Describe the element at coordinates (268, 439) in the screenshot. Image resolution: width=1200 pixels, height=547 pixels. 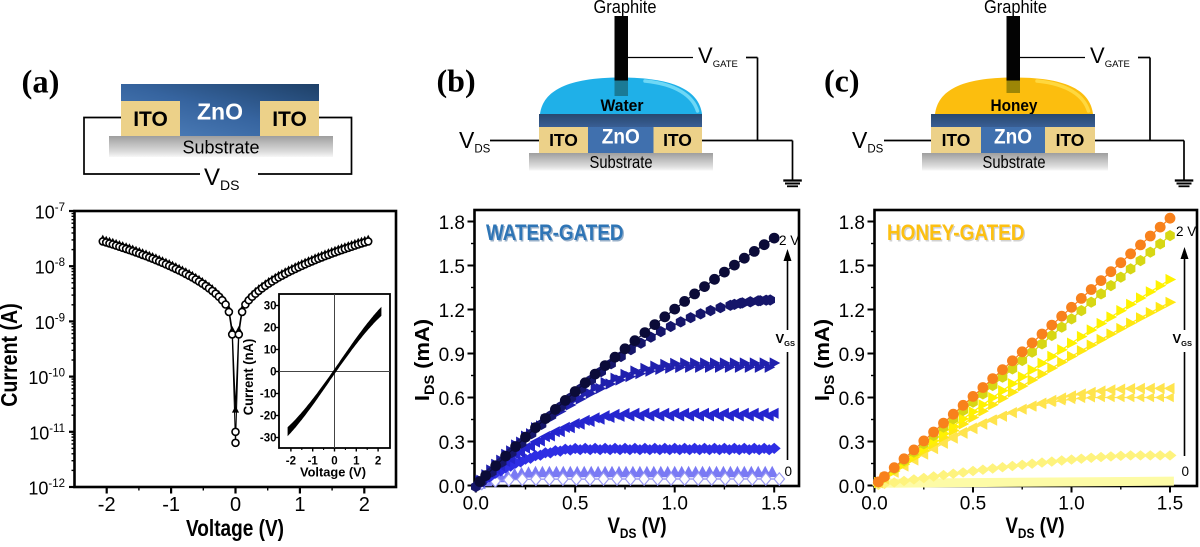
I see `svg-text: -30` at that location.